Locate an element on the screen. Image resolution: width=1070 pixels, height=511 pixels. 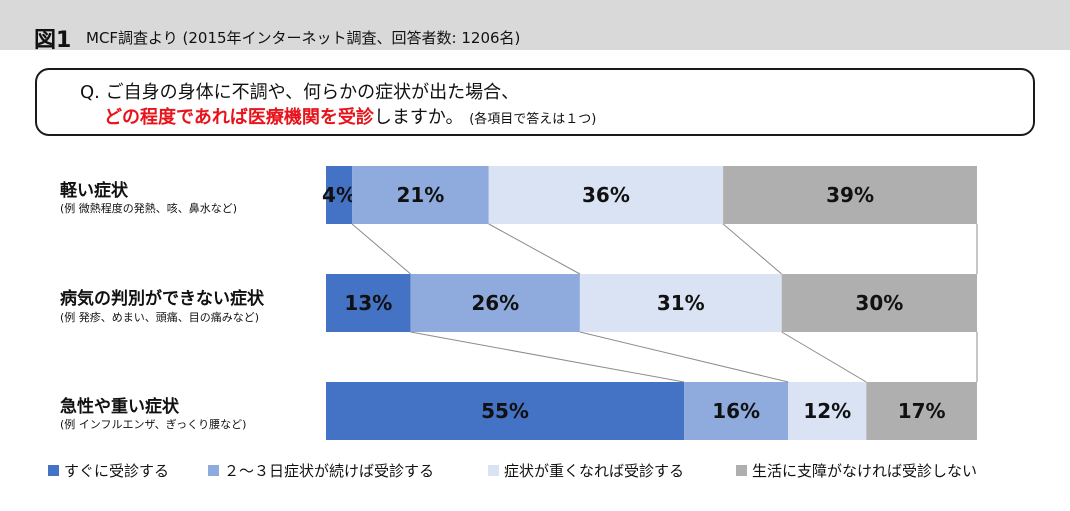
legend-item-if-worse: 症状が重くなれば受診する is located at coordinates (586, 470).